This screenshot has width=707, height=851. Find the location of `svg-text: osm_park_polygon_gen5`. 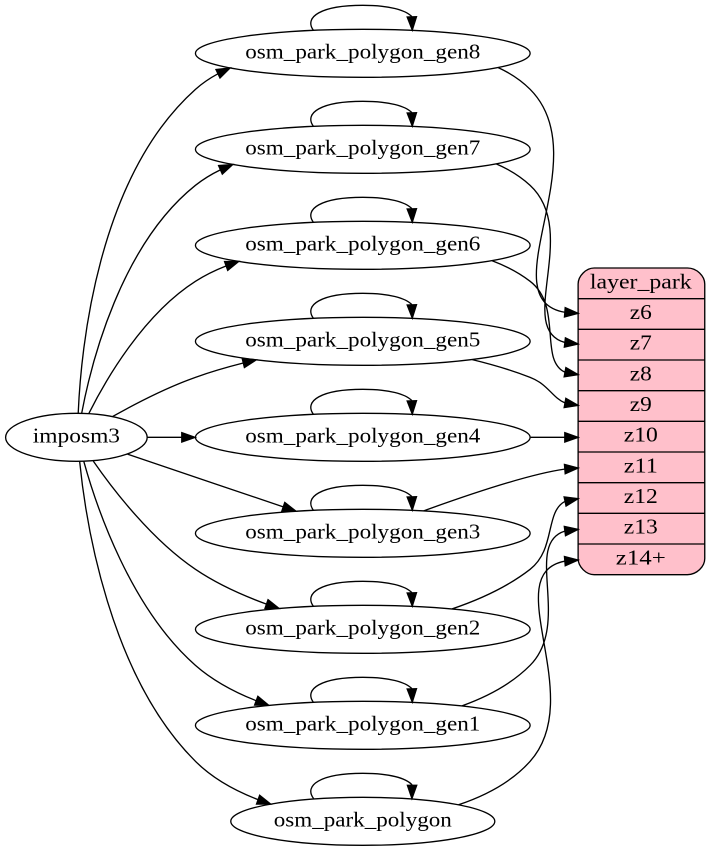

svg-text: osm_park_polygon_gen5 is located at coordinates (362, 339).